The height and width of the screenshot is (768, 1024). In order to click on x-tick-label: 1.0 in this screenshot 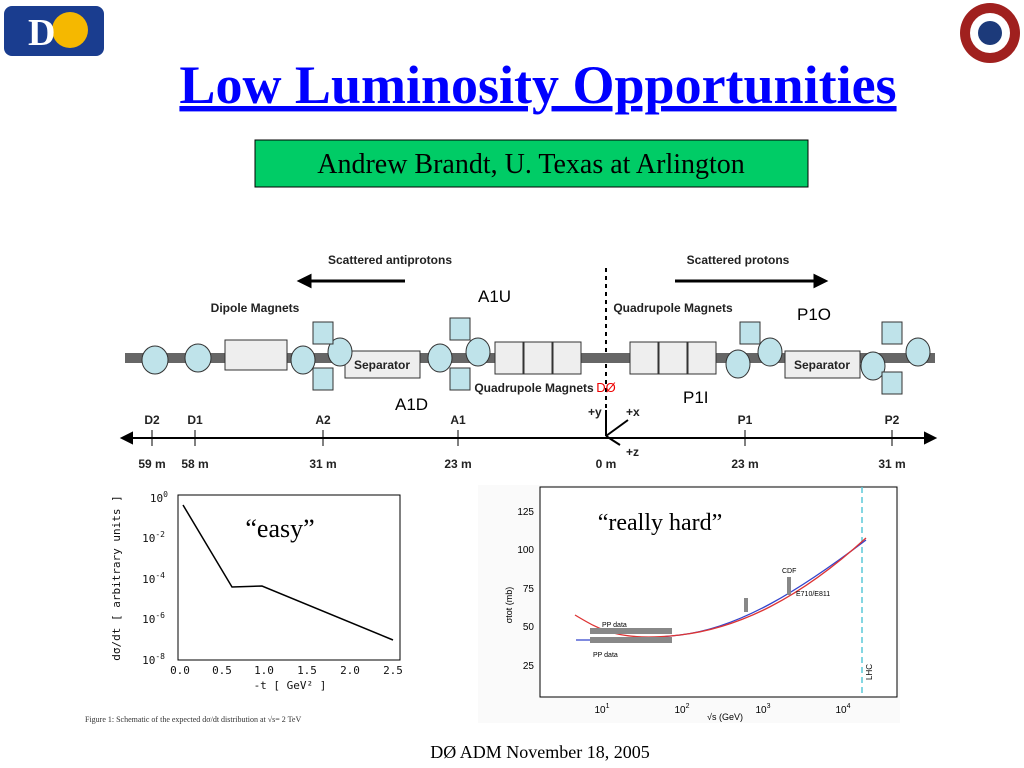, I will do `click(264, 670)`.